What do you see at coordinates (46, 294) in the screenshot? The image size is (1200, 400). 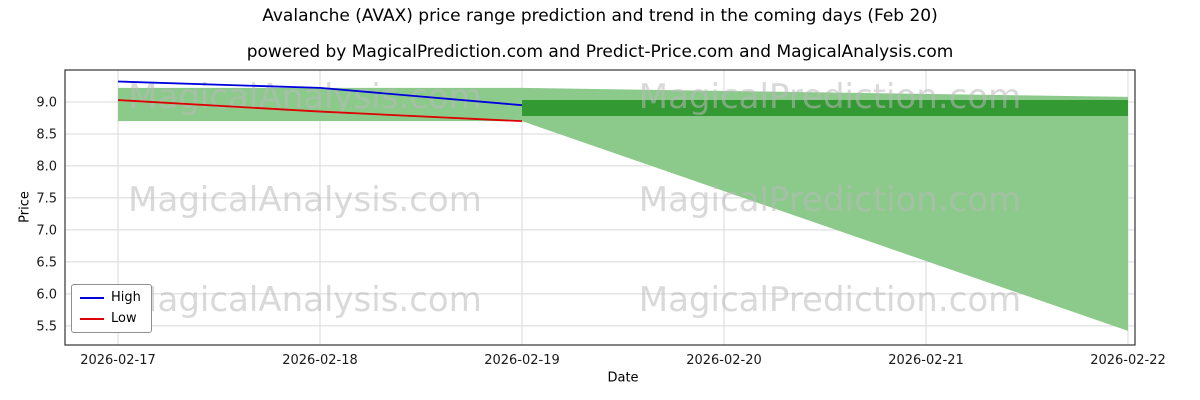 I see `y-tick-label: 6.0` at bounding box center [46, 294].